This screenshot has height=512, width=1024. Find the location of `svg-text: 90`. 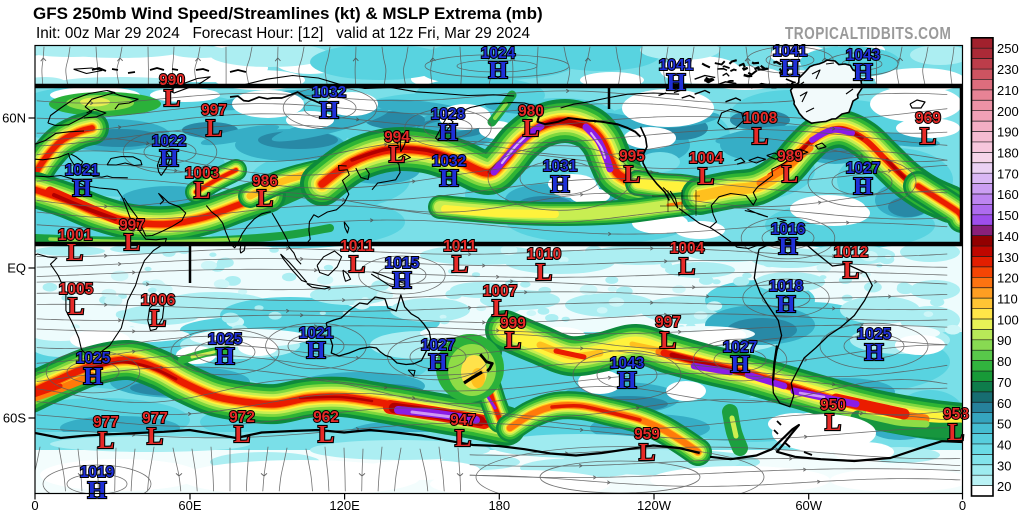

svg-text: 90 is located at coordinates (1004, 340).